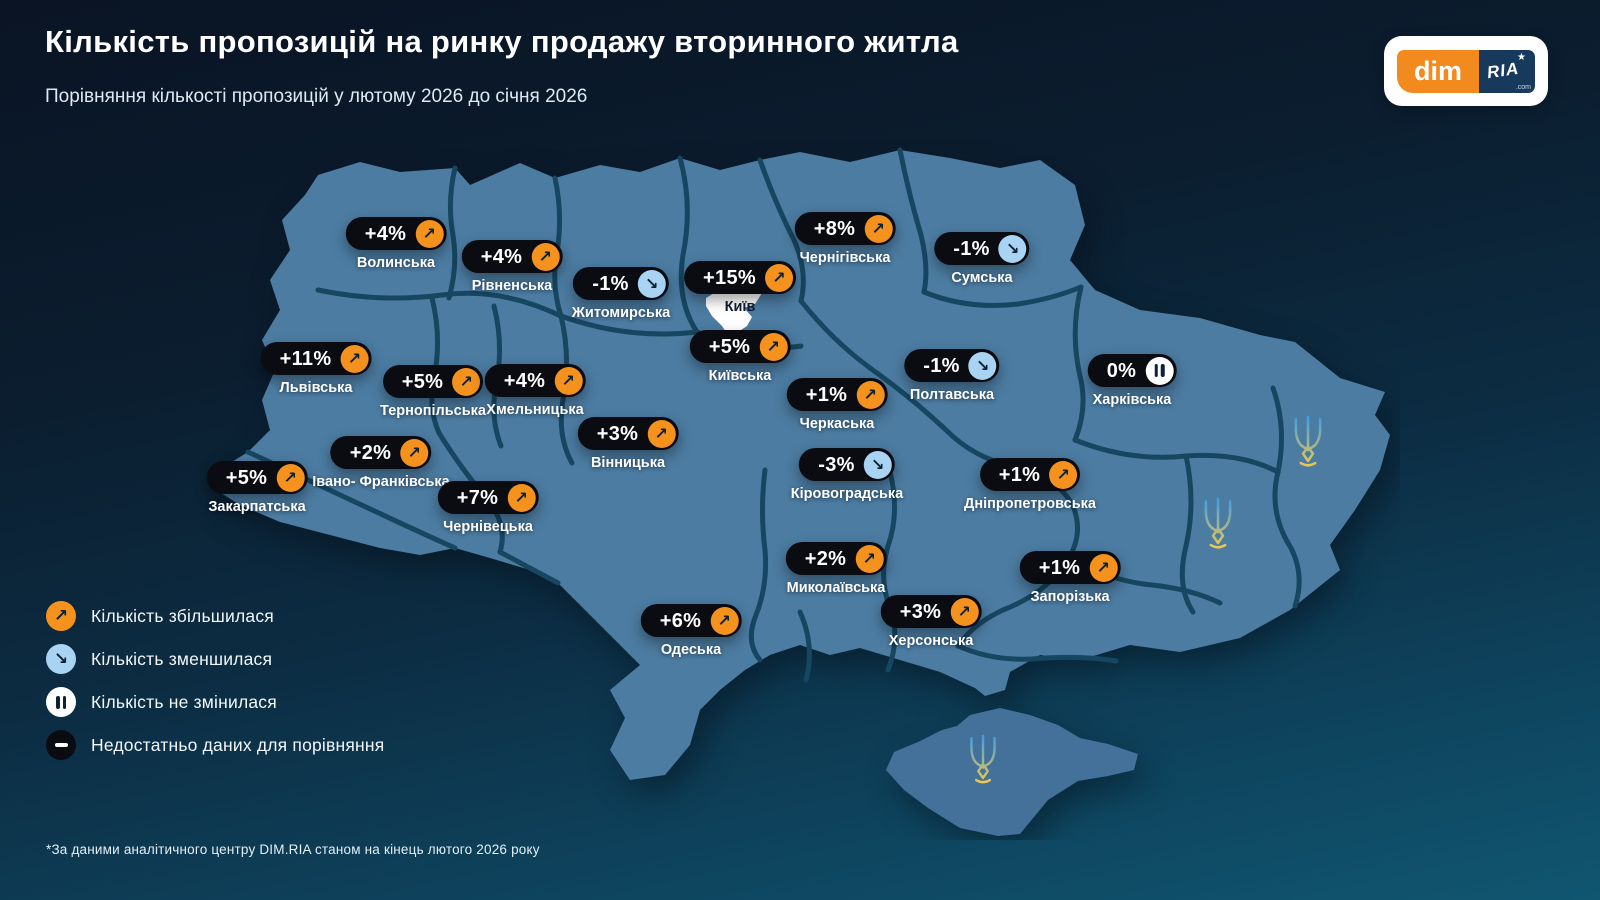 The width and height of the screenshot is (1600, 900). What do you see at coordinates (680, 620) in the screenshot?
I see `region-change-value: +6%` at bounding box center [680, 620].